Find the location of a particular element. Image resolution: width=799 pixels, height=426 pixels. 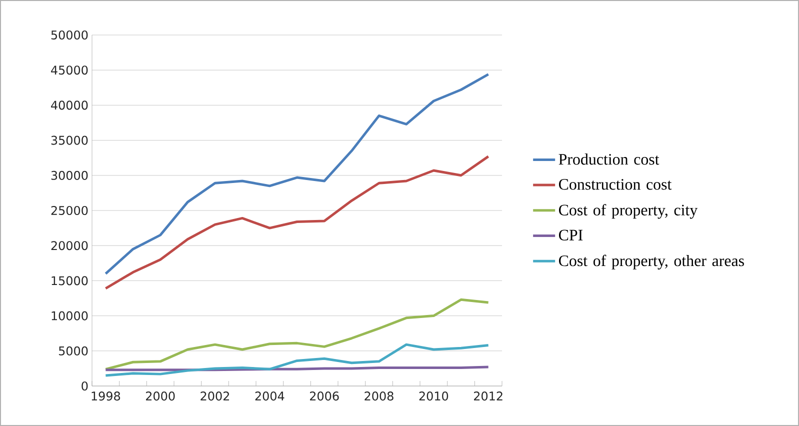

y-tick-label: 20000 is located at coordinates (69, 245).